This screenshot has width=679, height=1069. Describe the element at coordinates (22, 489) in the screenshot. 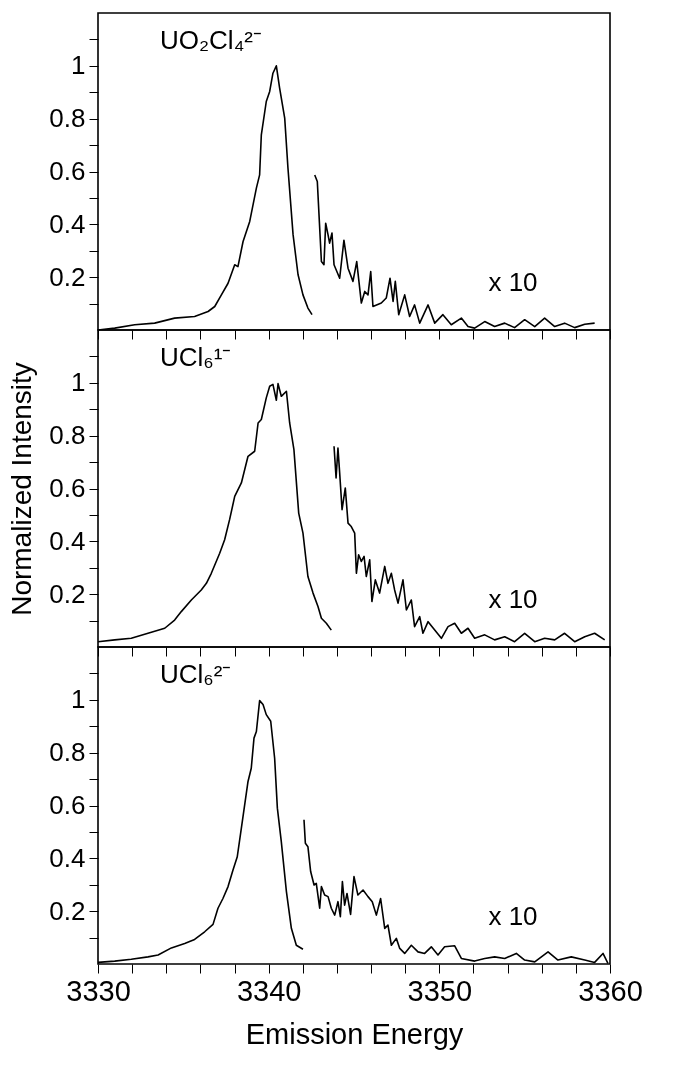

I see `y-axis-title: Normalized Intensity` at that location.